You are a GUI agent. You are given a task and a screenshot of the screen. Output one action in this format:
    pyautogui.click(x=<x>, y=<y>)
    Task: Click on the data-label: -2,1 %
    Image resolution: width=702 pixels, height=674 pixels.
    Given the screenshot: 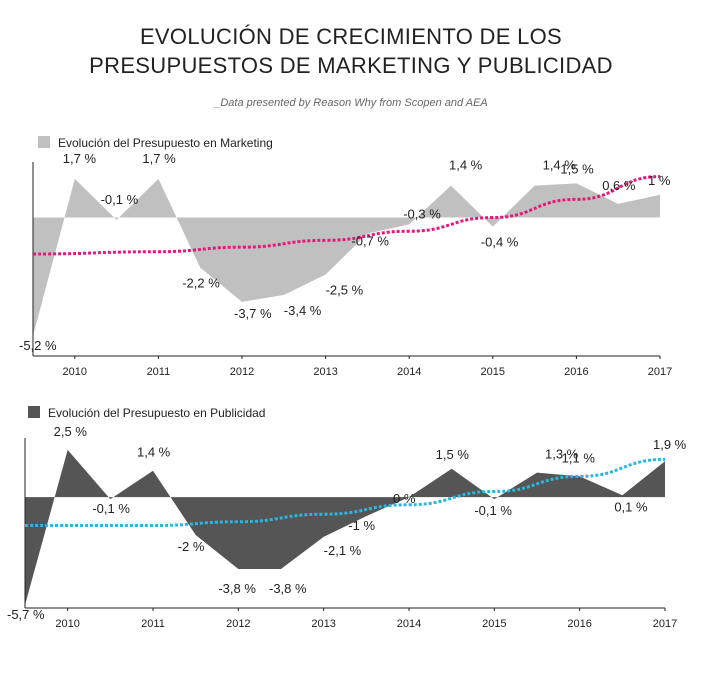 What is the action you would take?
    pyautogui.click(x=343, y=550)
    